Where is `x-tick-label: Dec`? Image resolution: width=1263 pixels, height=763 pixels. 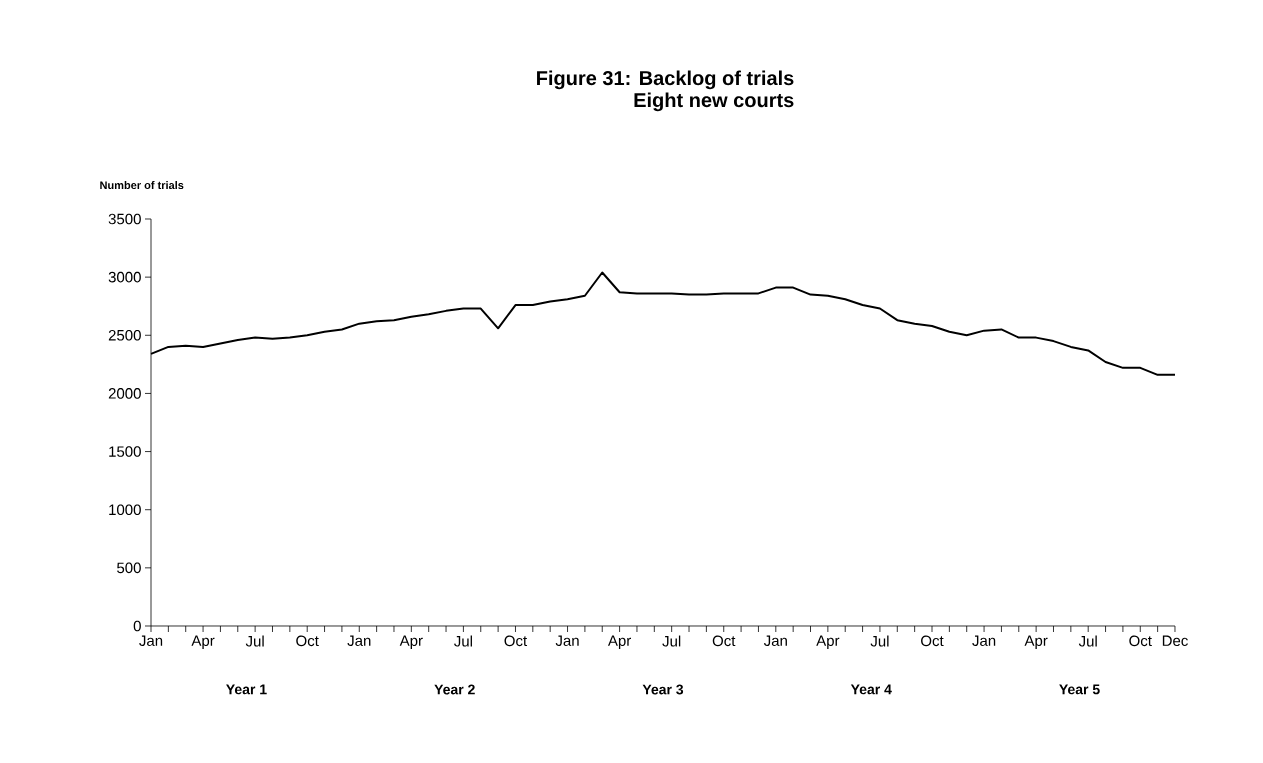
x-tick-label: Dec is located at coordinates (1175, 640).